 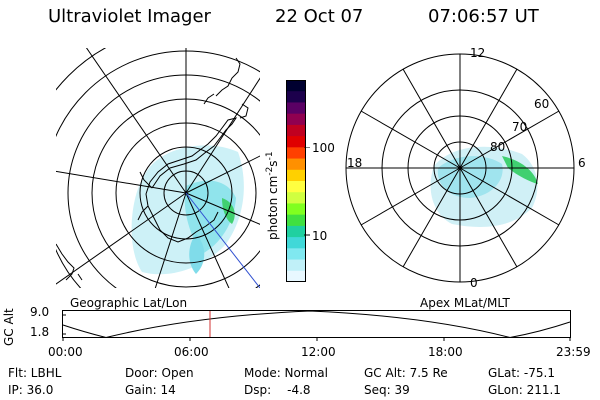 What do you see at coordinates (129, 303) in the screenshot?
I see `geo-map-label: Geographic Lat/Lon` at bounding box center [129, 303].